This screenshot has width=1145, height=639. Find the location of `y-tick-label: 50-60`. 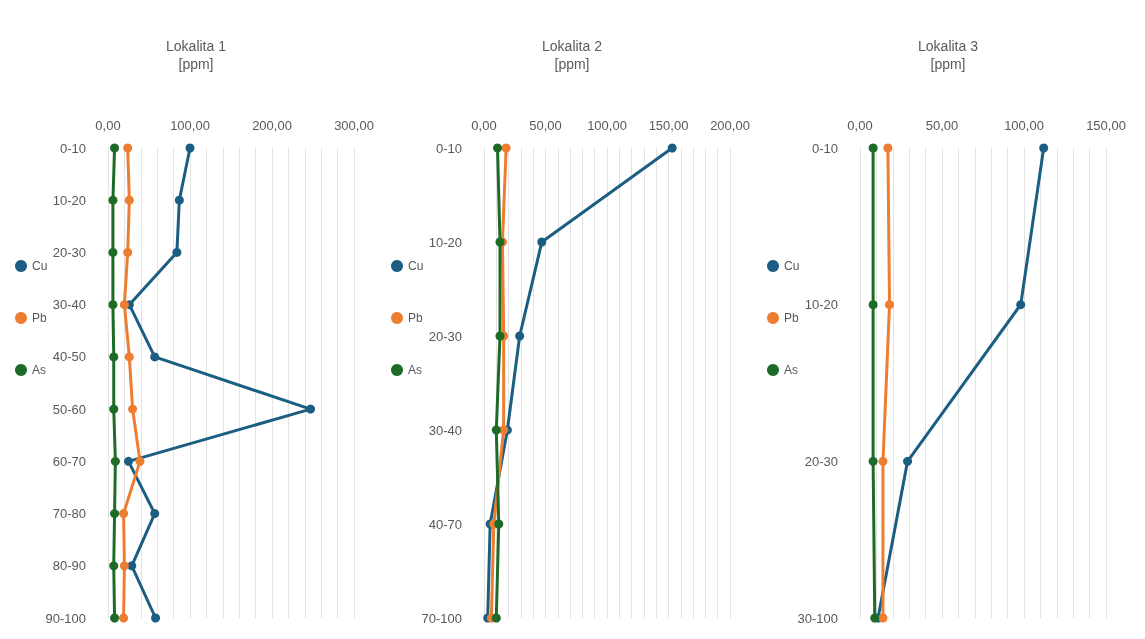

y-tick-label: 50-60 is located at coordinates (69, 409).